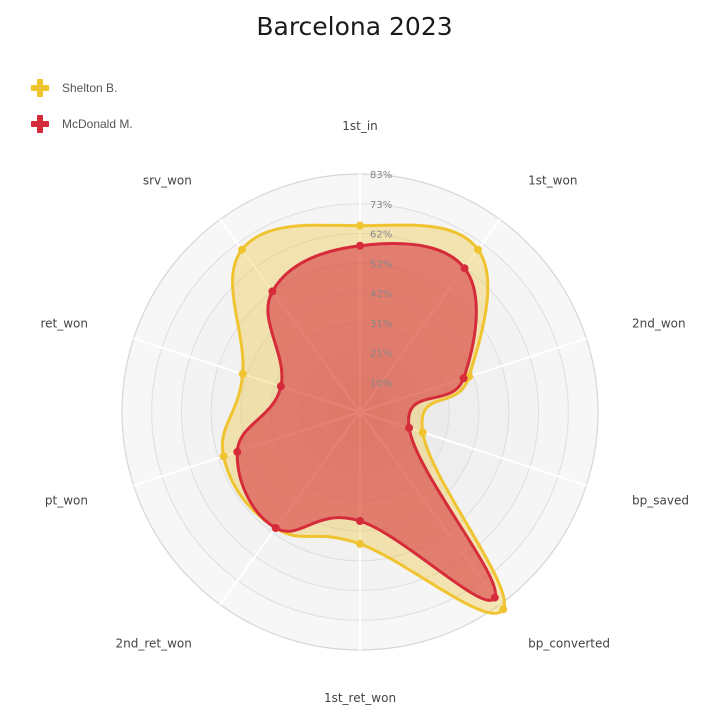 The height and width of the screenshot is (720, 709). What do you see at coordinates (659, 324) in the screenshot?
I see `axis-label-2nd_won: 2nd_won` at bounding box center [659, 324].